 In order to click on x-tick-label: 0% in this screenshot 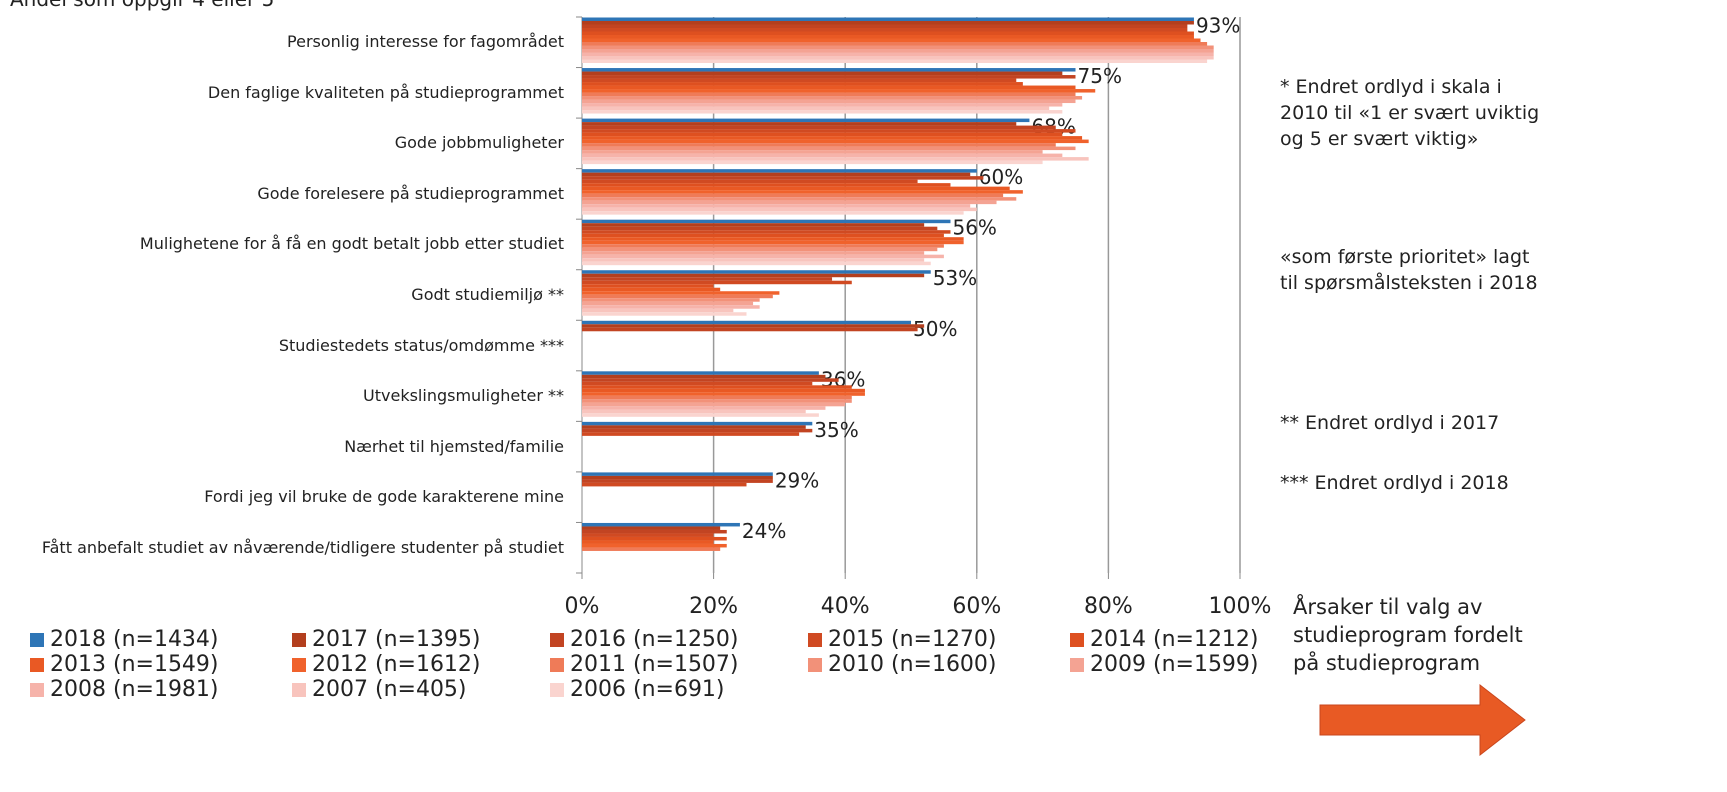, I will do `click(582, 606)`.